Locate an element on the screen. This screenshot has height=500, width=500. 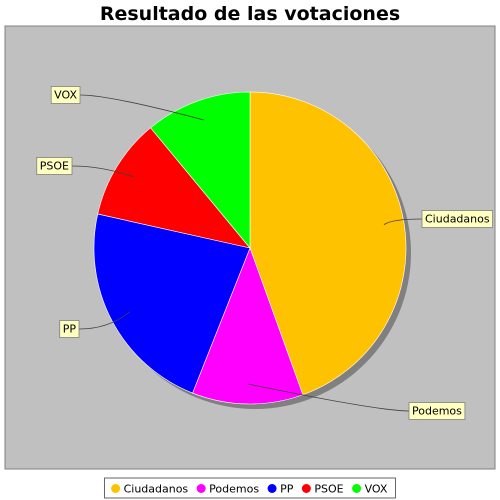
slice-label-box-psoe is located at coordinates (54, 166).